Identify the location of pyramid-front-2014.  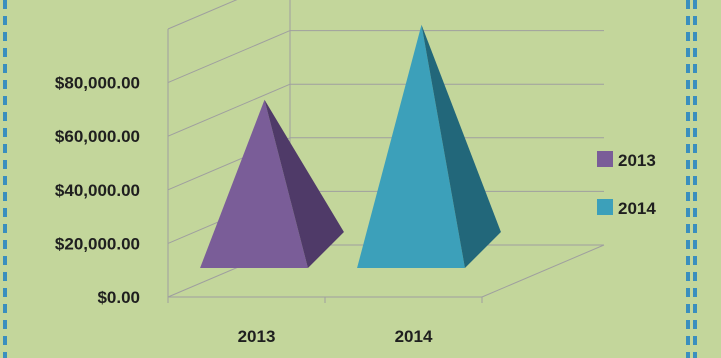
(411, 146).